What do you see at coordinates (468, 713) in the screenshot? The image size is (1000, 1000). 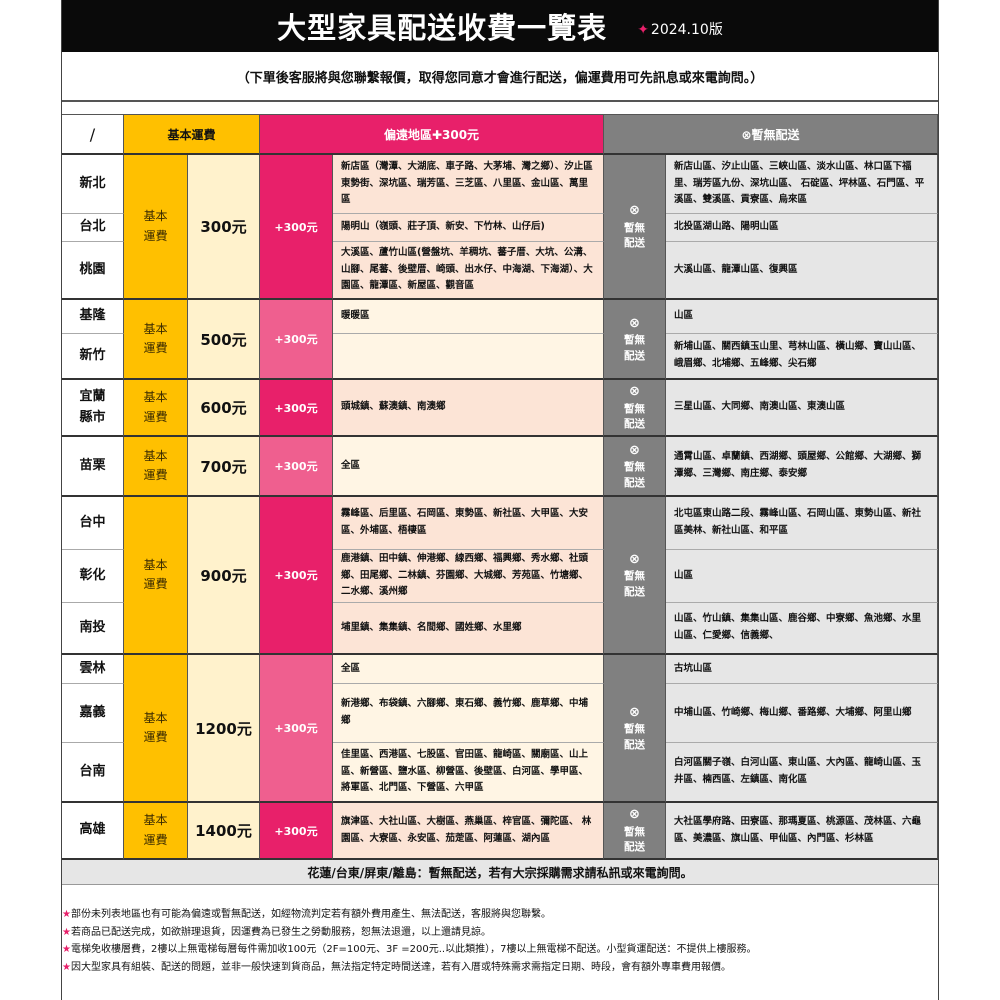 I see `remote-area-list: 新港鄉、布袋鎮、六腳鄉、東石鄉、義竹鄉、鹿草鄉、中埔鄉` at bounding box center [468, 713].